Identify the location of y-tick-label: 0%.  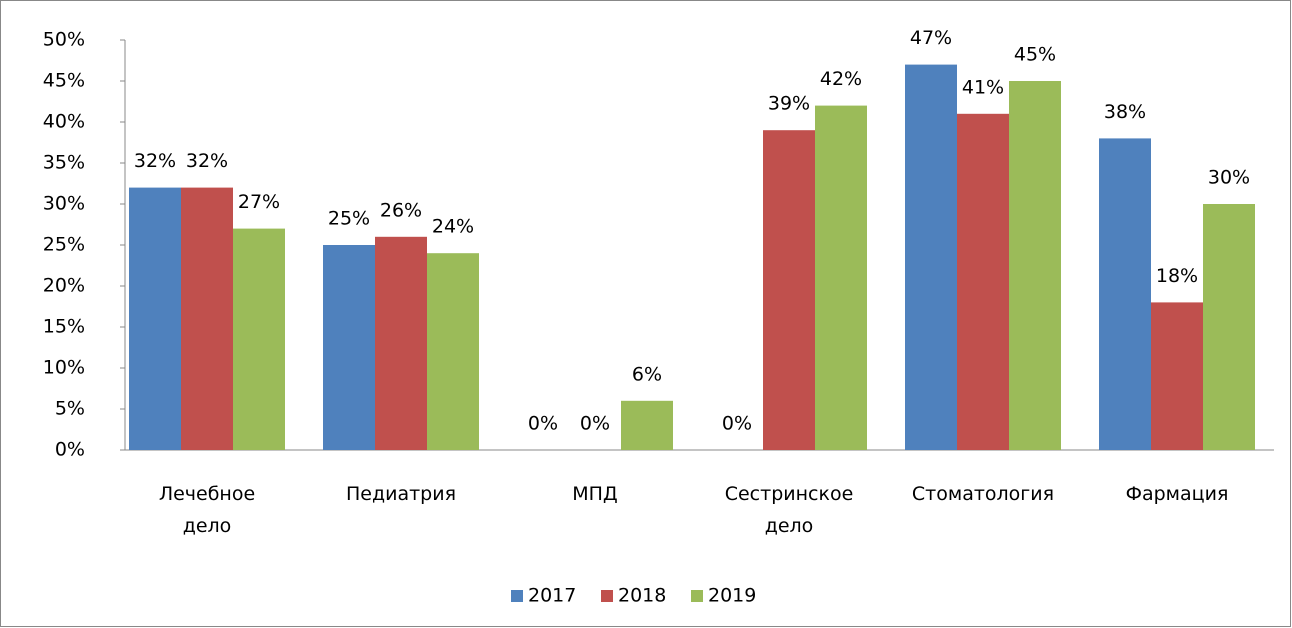
(70, 450).